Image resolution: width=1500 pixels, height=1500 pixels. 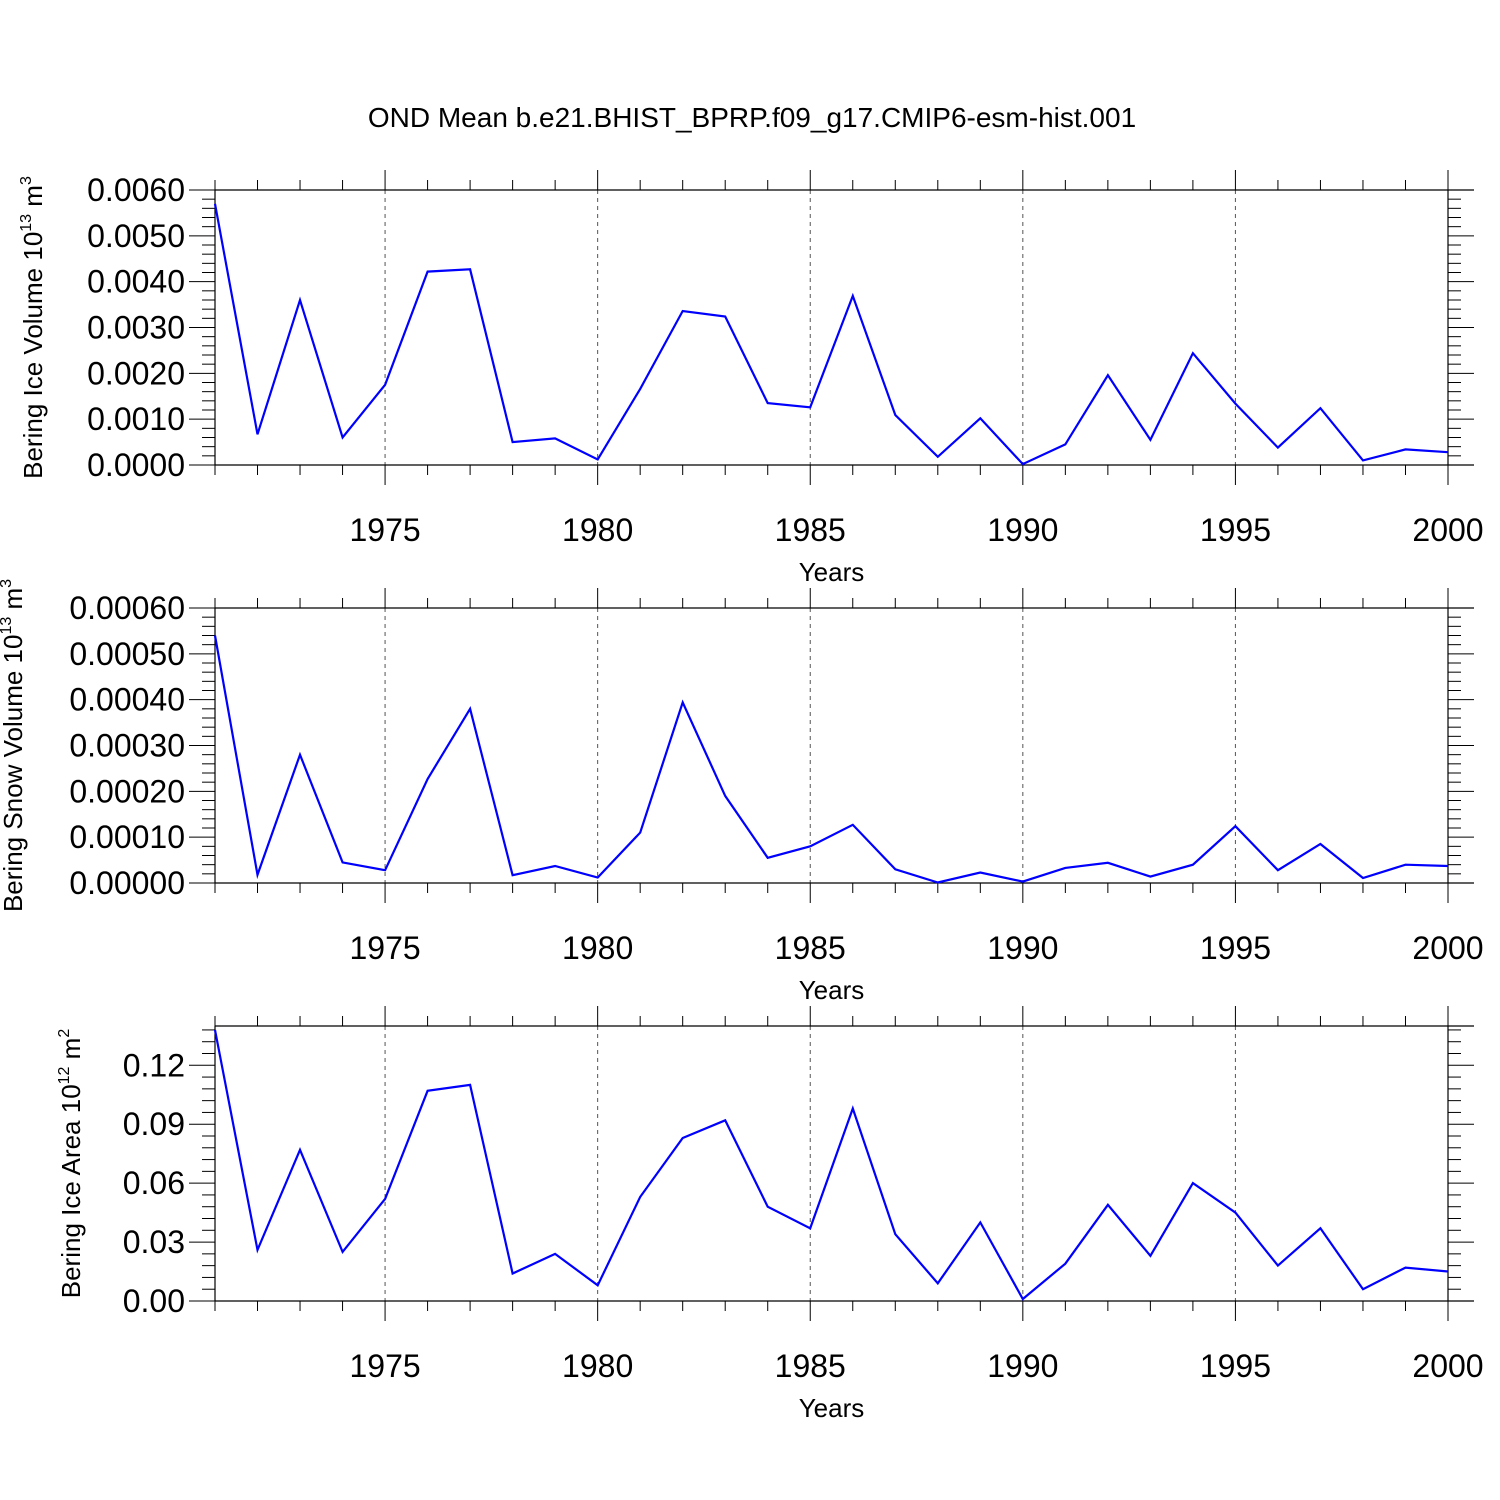 I want to click on y-tick-label: 0.00060, so click(x=127, y=608).